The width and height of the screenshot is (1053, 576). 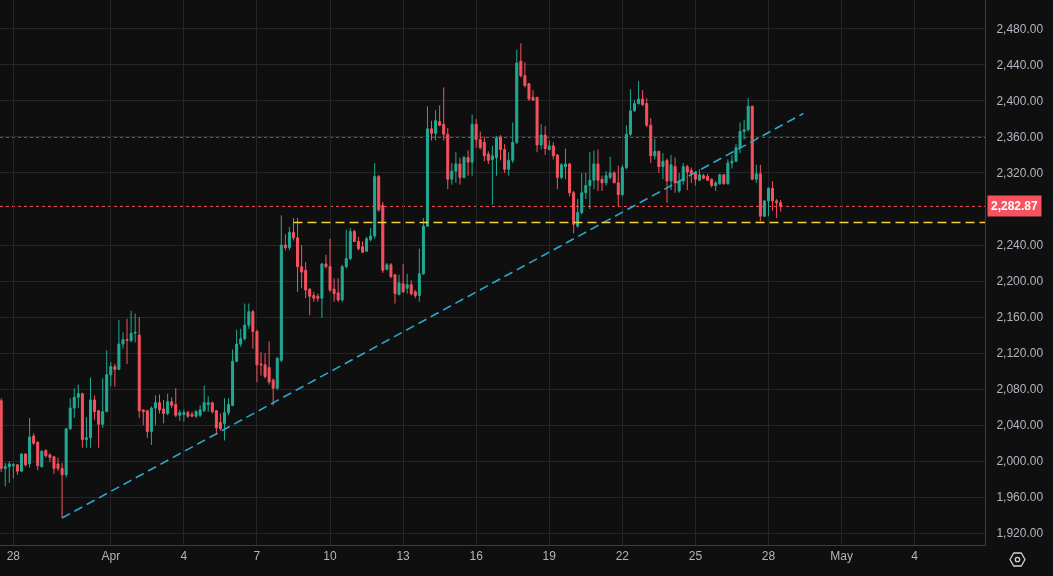 What do you see at coordinates (841, 556) in the screenshot?
I see `x-tick-label: May` at bounding box center [841, 556].